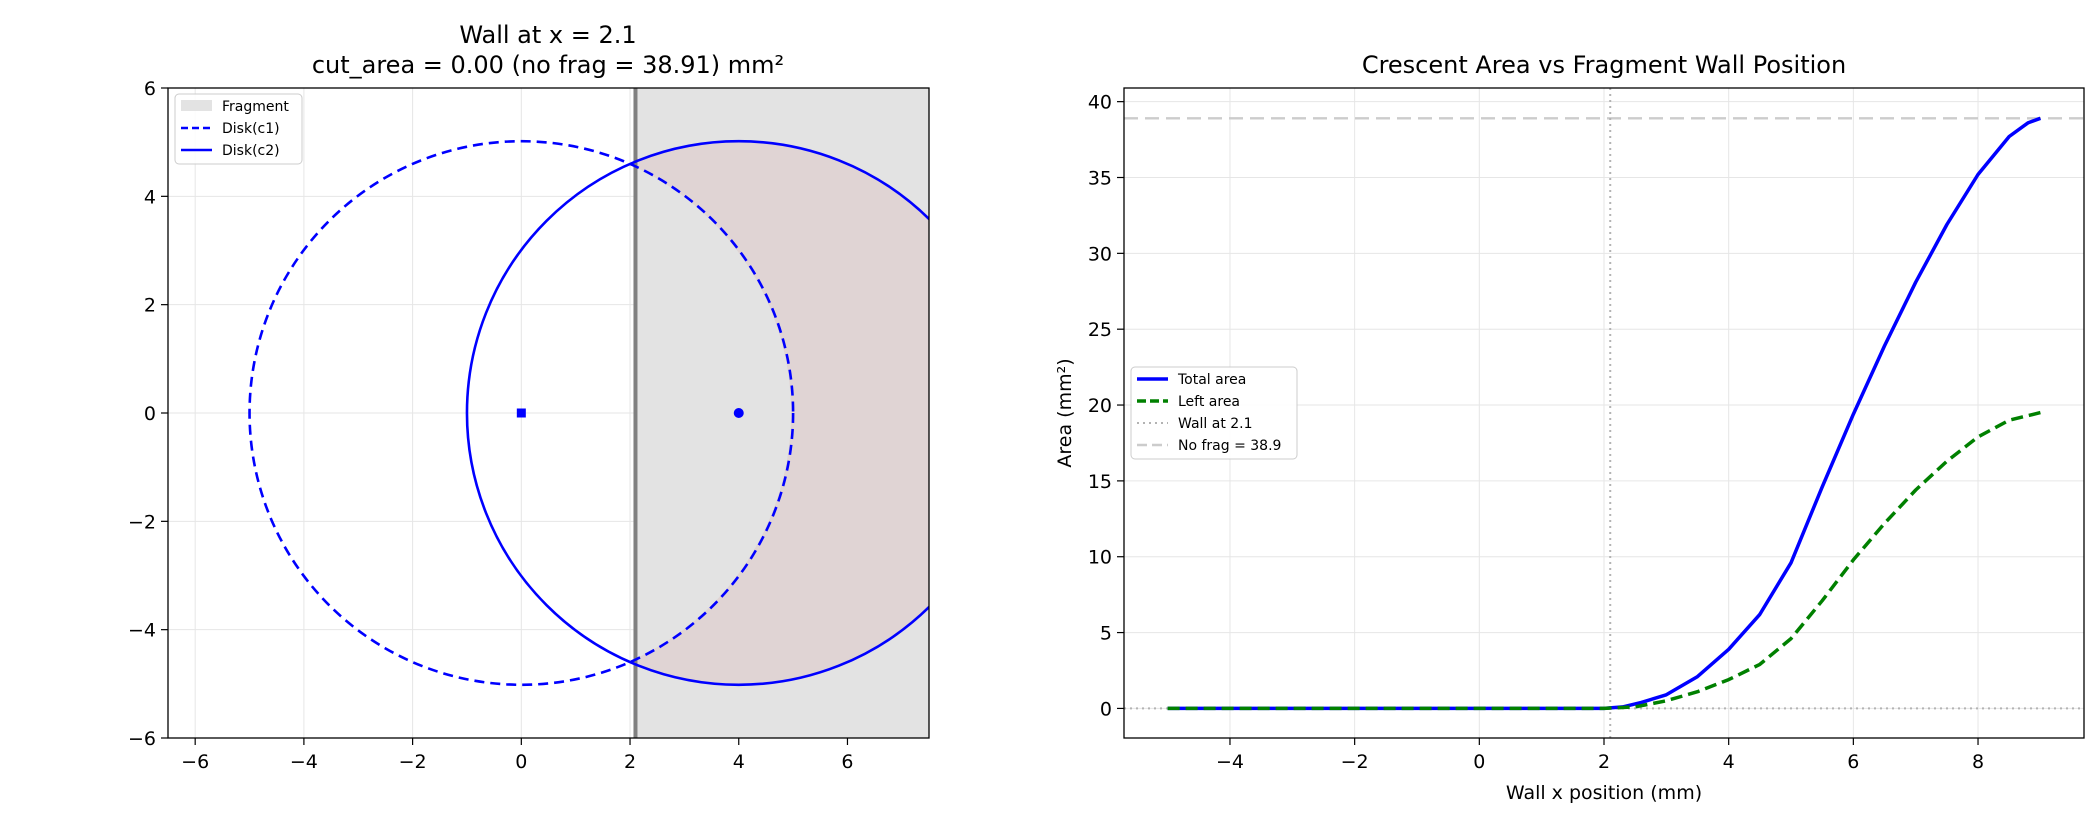 The width and height of the screenshot is (2100, 825). What do you see at coordinates (1479, 762) in the screenshot?
I see `right-x-tick-label: 0` at bounding box center [1479, 762].